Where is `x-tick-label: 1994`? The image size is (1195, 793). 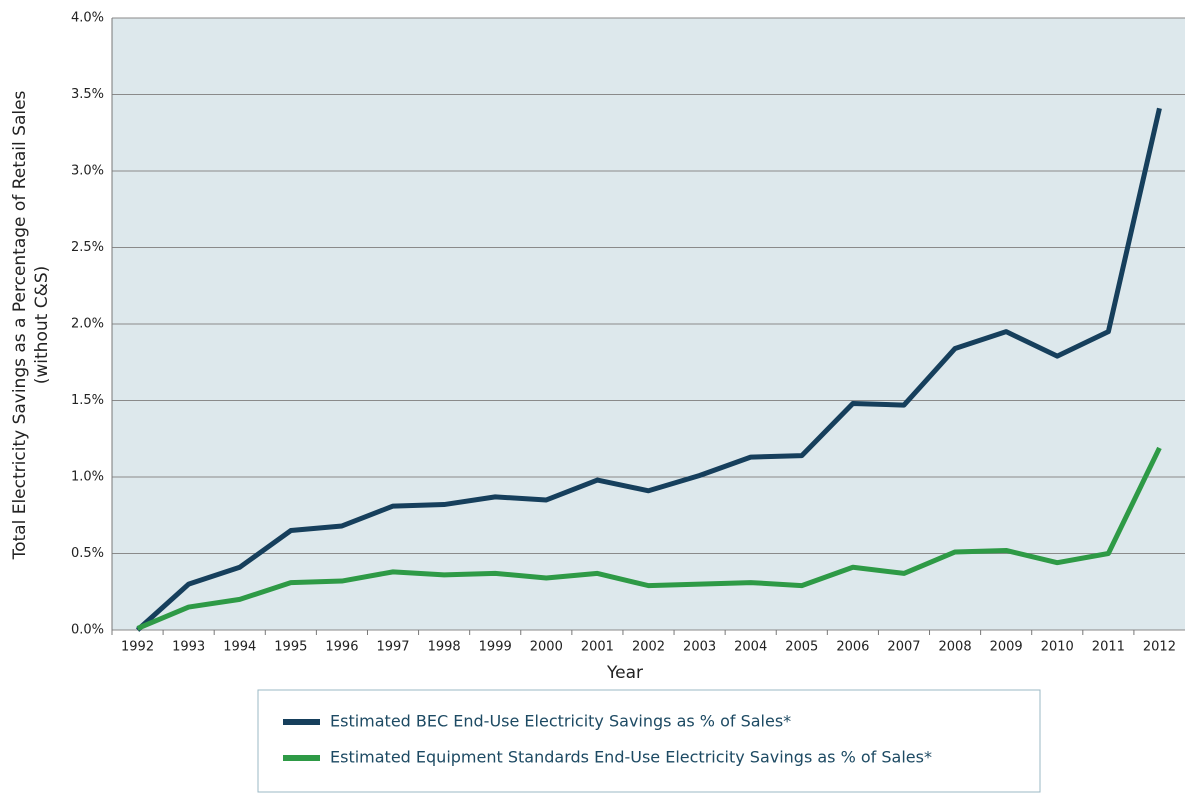
x-tick-label: 1994 is located at coordinates (239, 647).